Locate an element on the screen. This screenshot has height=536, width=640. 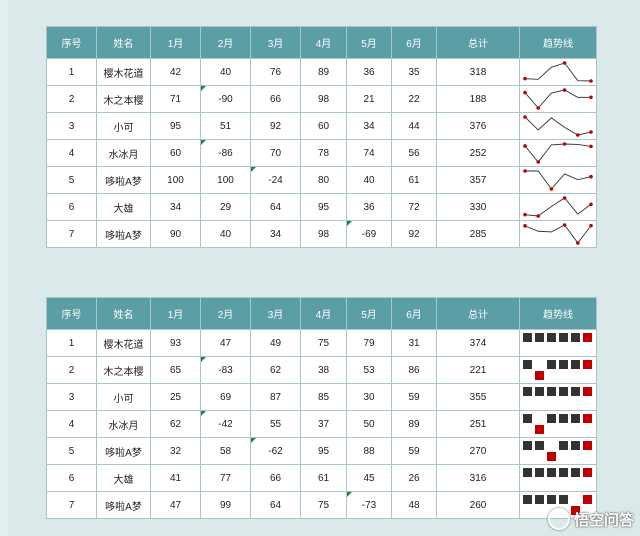
cell-total: 376 is located at coordinates (478, 126).